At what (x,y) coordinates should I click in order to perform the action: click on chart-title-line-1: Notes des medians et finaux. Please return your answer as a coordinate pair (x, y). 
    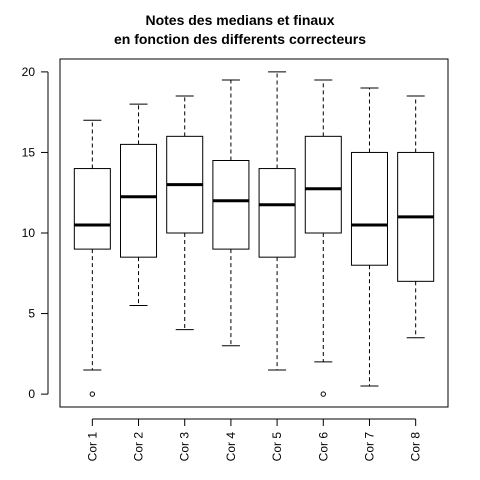
    Looking at the image, I should click on (240, 20).